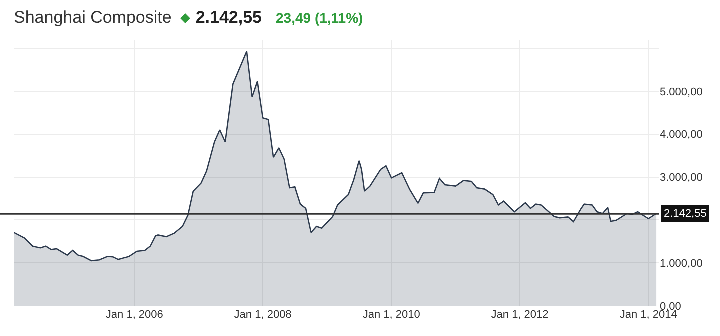  I want to click on x-tick-label: Jan 1, 2014, so click(649, 315).